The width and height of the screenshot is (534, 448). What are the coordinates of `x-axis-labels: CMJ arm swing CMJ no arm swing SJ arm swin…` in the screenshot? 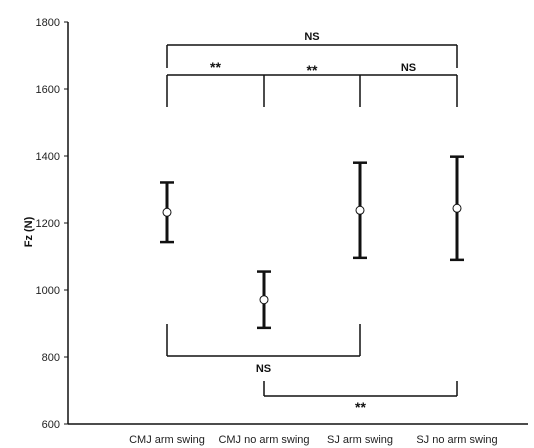 It's located at (313, 440).